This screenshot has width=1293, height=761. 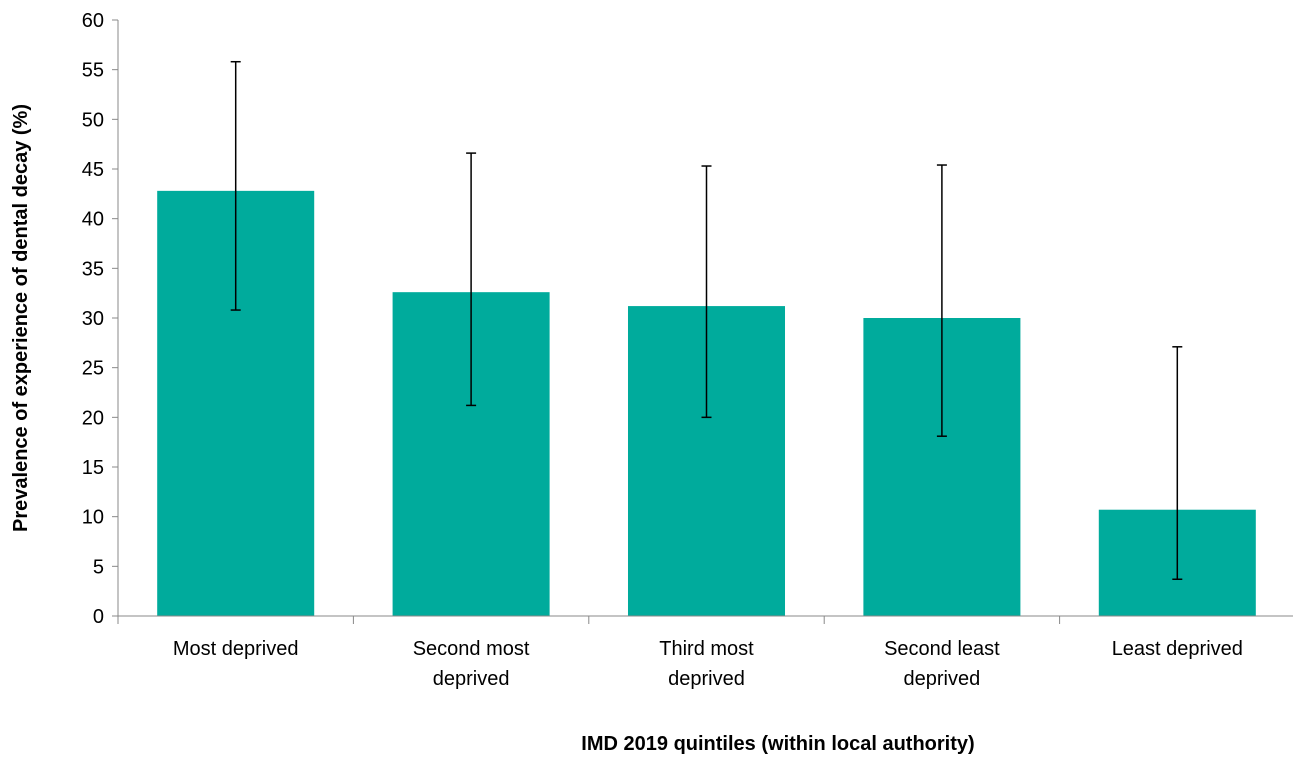 What do you see at coordinates (93, 220) in the screenshot?
I see `y-tick-label: 40` at bounding box center [93, 220].